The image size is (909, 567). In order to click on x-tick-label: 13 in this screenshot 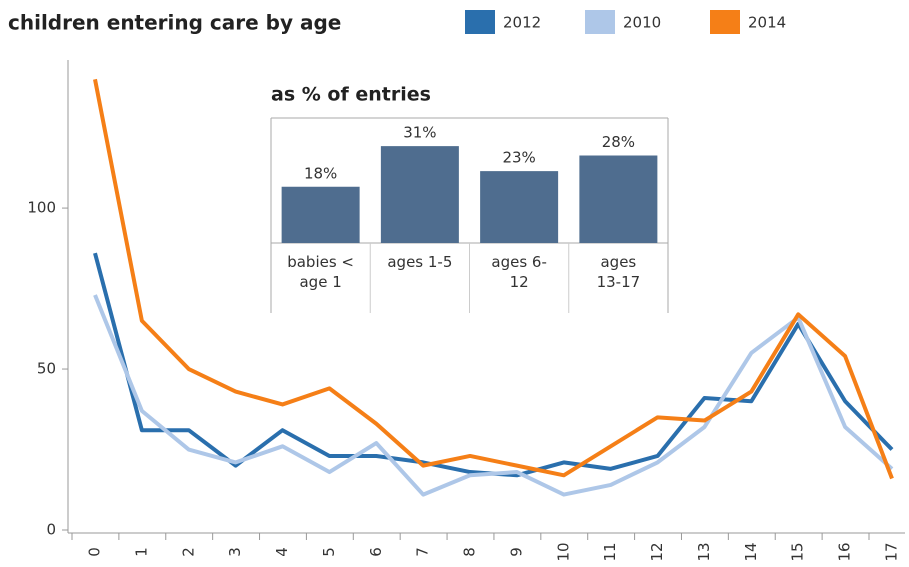, I will do `click(704, 551)`.